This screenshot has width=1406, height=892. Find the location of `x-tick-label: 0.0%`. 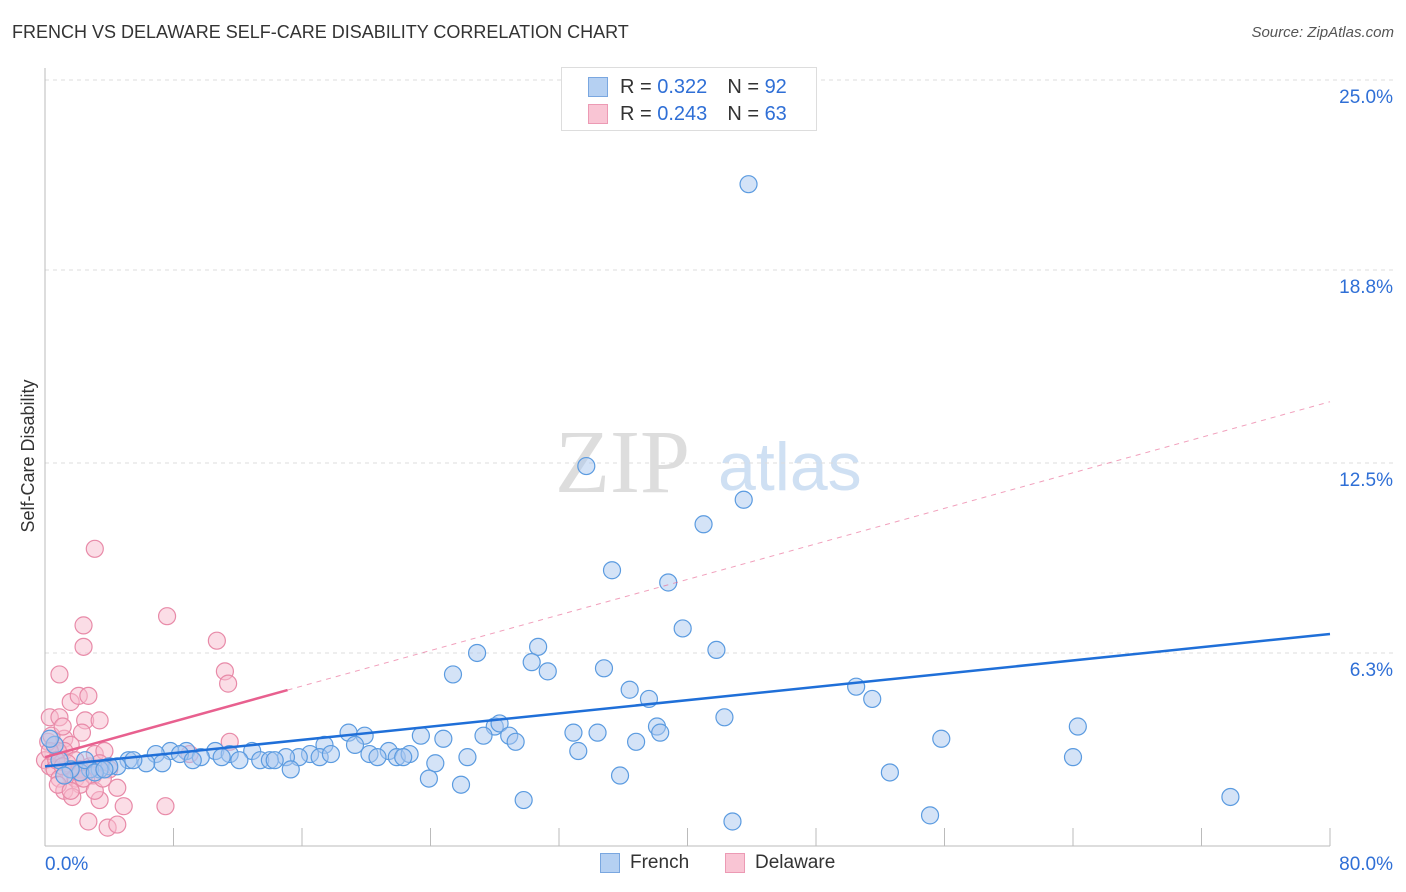

x-tick-label: 0.0% is located at coordinates (66, 864).